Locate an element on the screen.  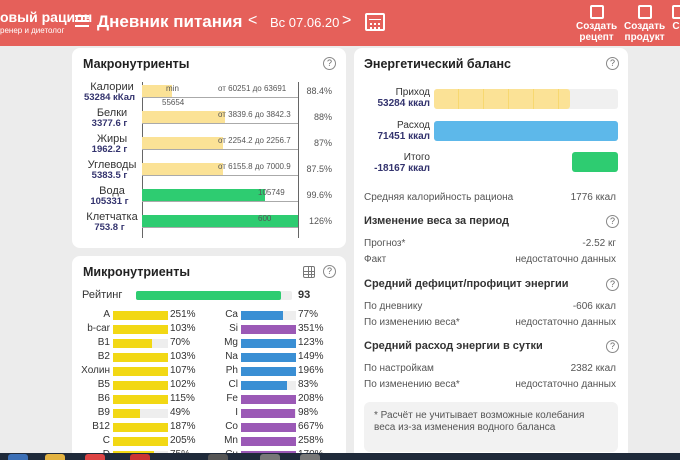
macro-range: от 2254.2 до 2256.7 is located at coordinates (254, 140).